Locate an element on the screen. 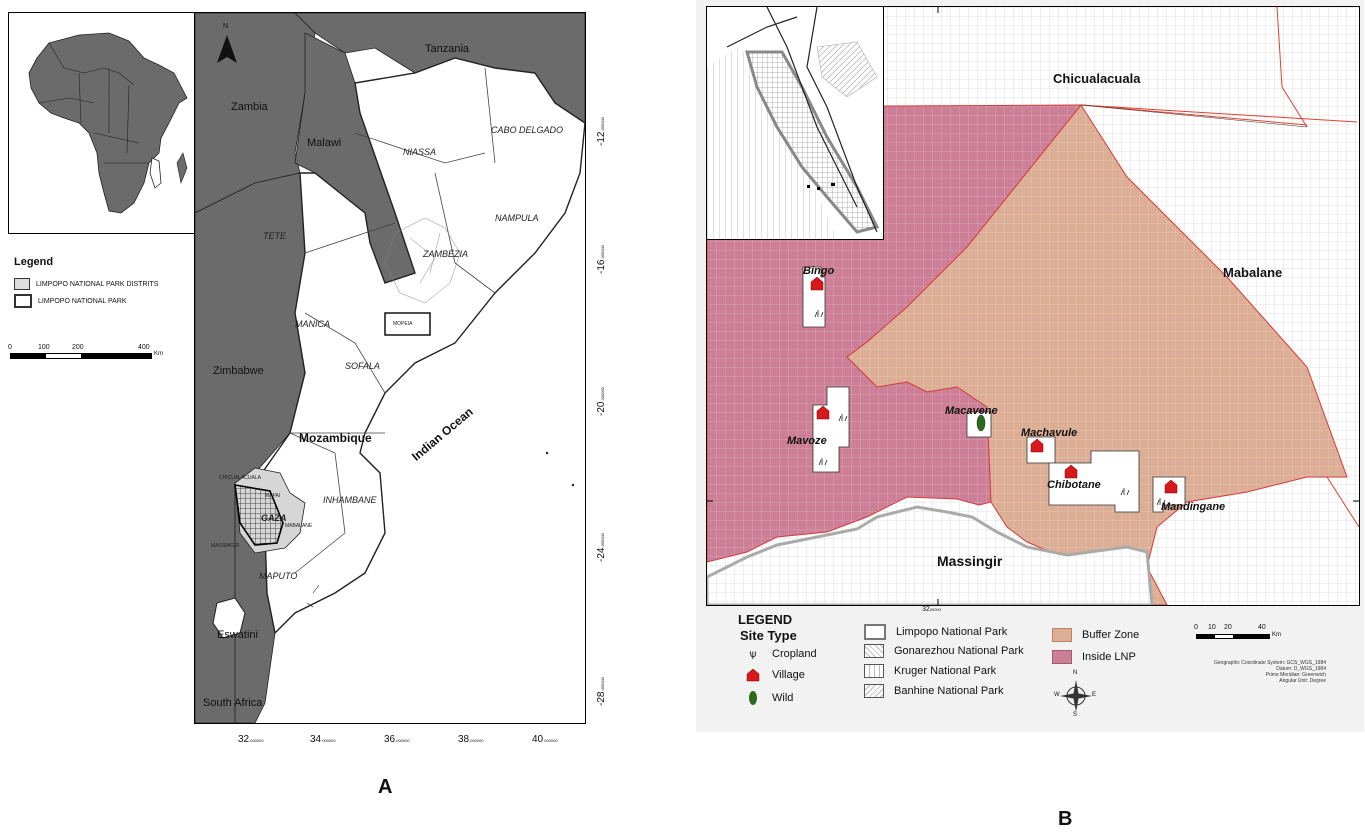 The image size is (1365, 836). y-tick: -16.000000 is located at coordinates (601, 259).